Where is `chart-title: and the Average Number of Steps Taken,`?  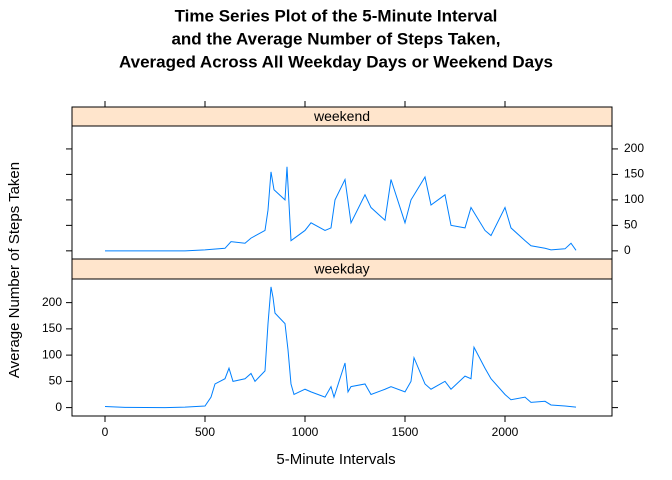 chart-title: and the Average Number of Steps Taken, is located at coordinates (335, 38).